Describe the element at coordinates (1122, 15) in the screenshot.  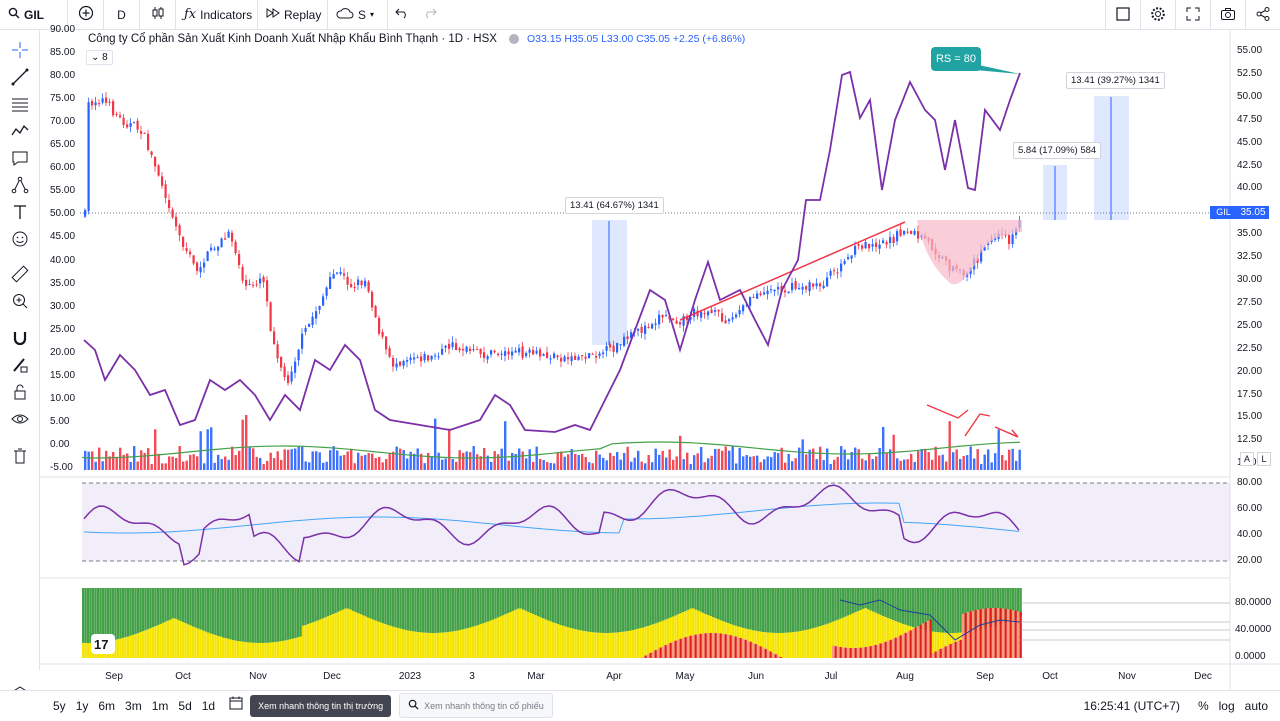
I see `layout-button` at that location.